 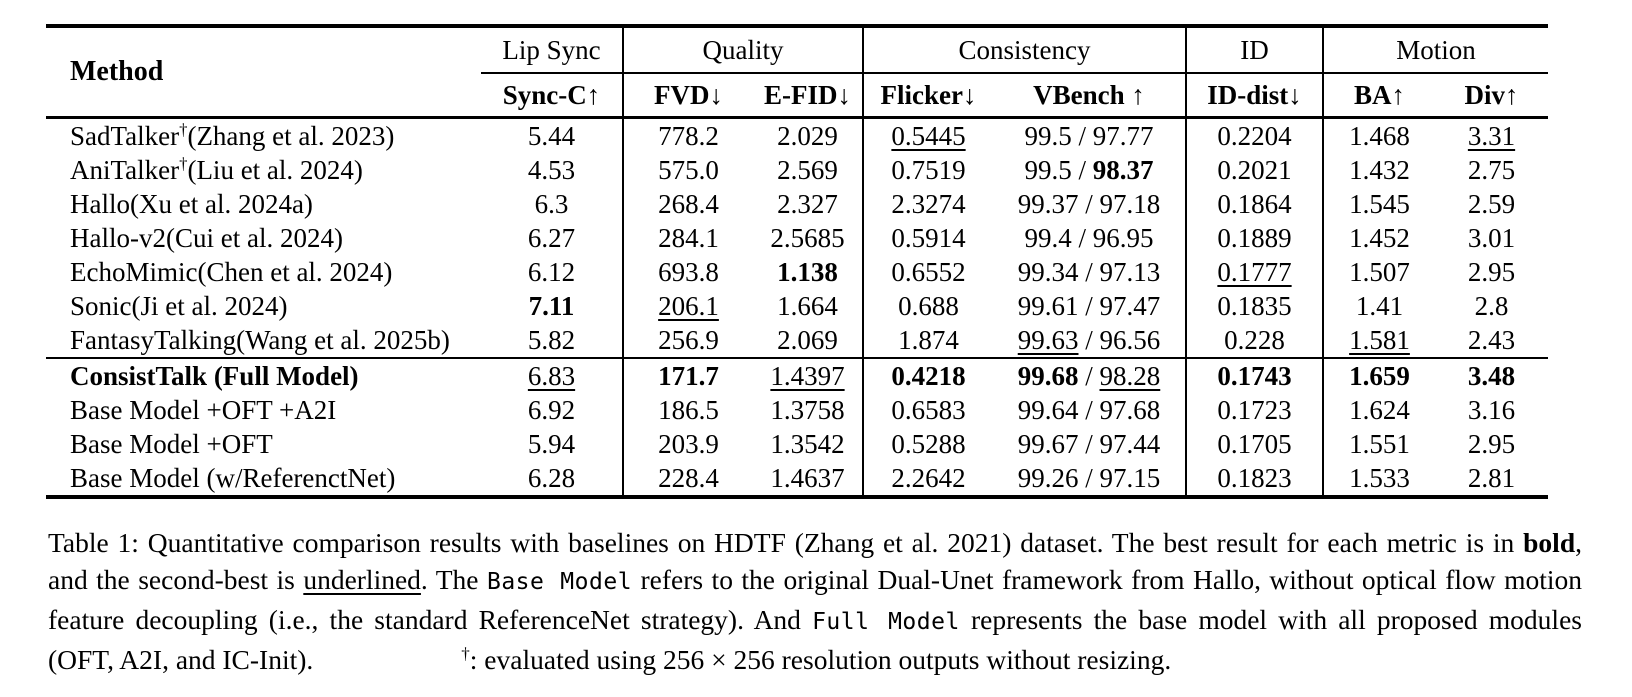 What do you see at coordinates (1255, 375) in the screenshot?
I see `cell-id-dist: 0.1743` at bounding box center [1255, 375].